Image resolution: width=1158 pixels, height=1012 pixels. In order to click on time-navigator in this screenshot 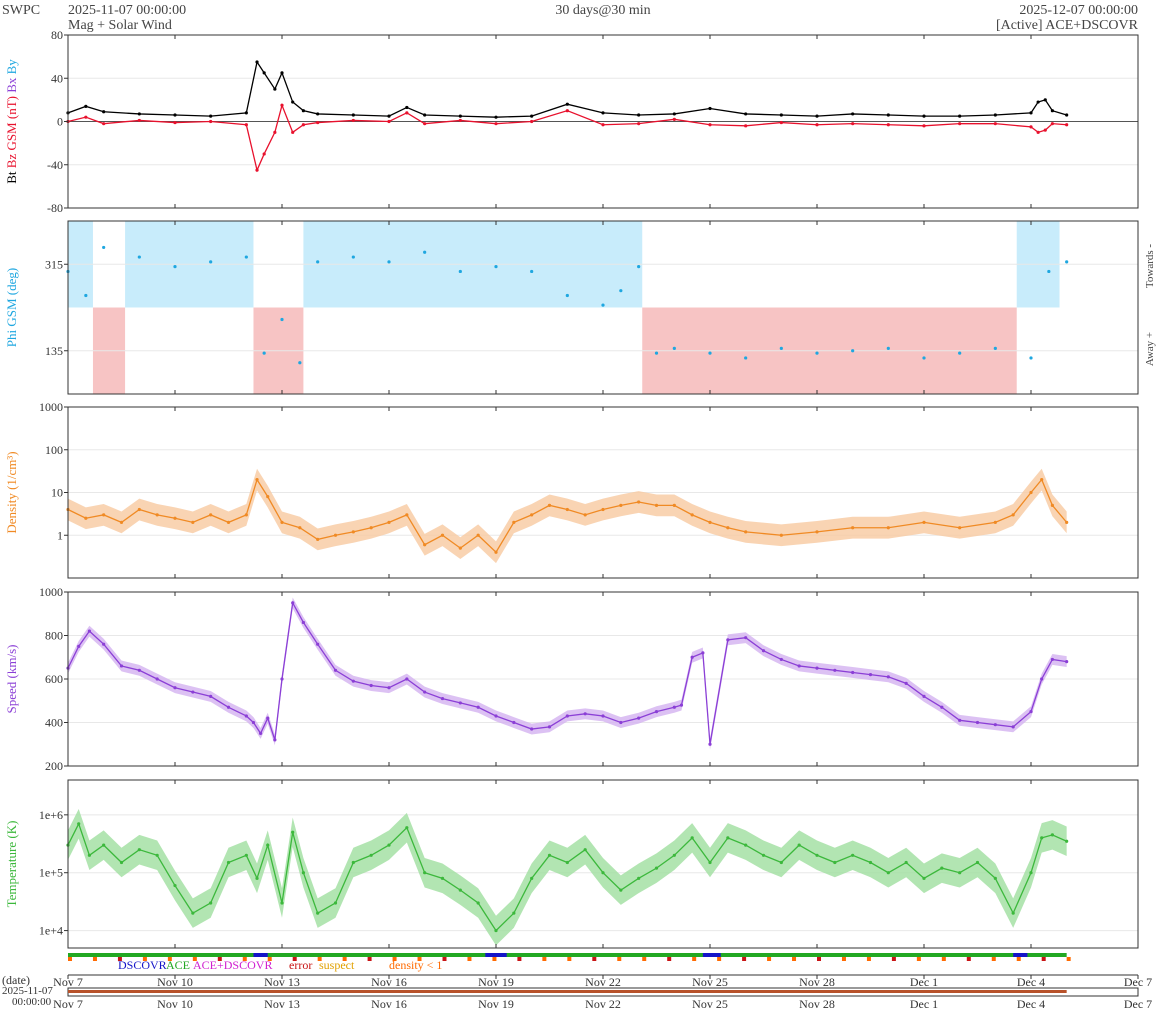, I will do `click(603, 992)`.